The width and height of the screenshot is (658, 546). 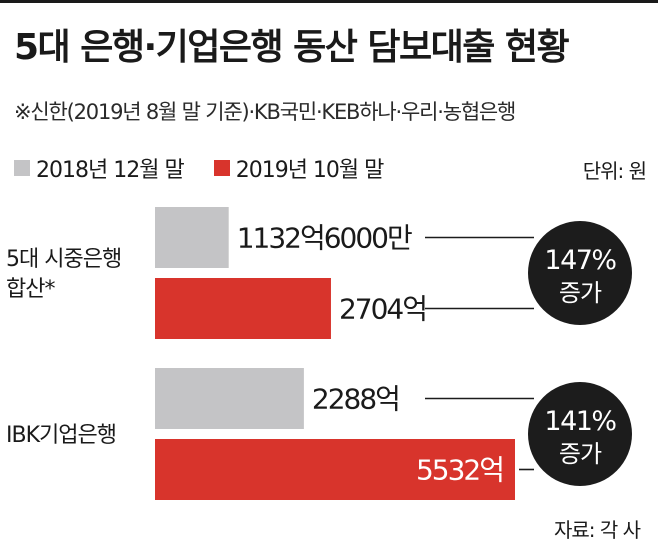 I want to click on value-label-ibk-2018: 2288억, so click(x=355, y=399).